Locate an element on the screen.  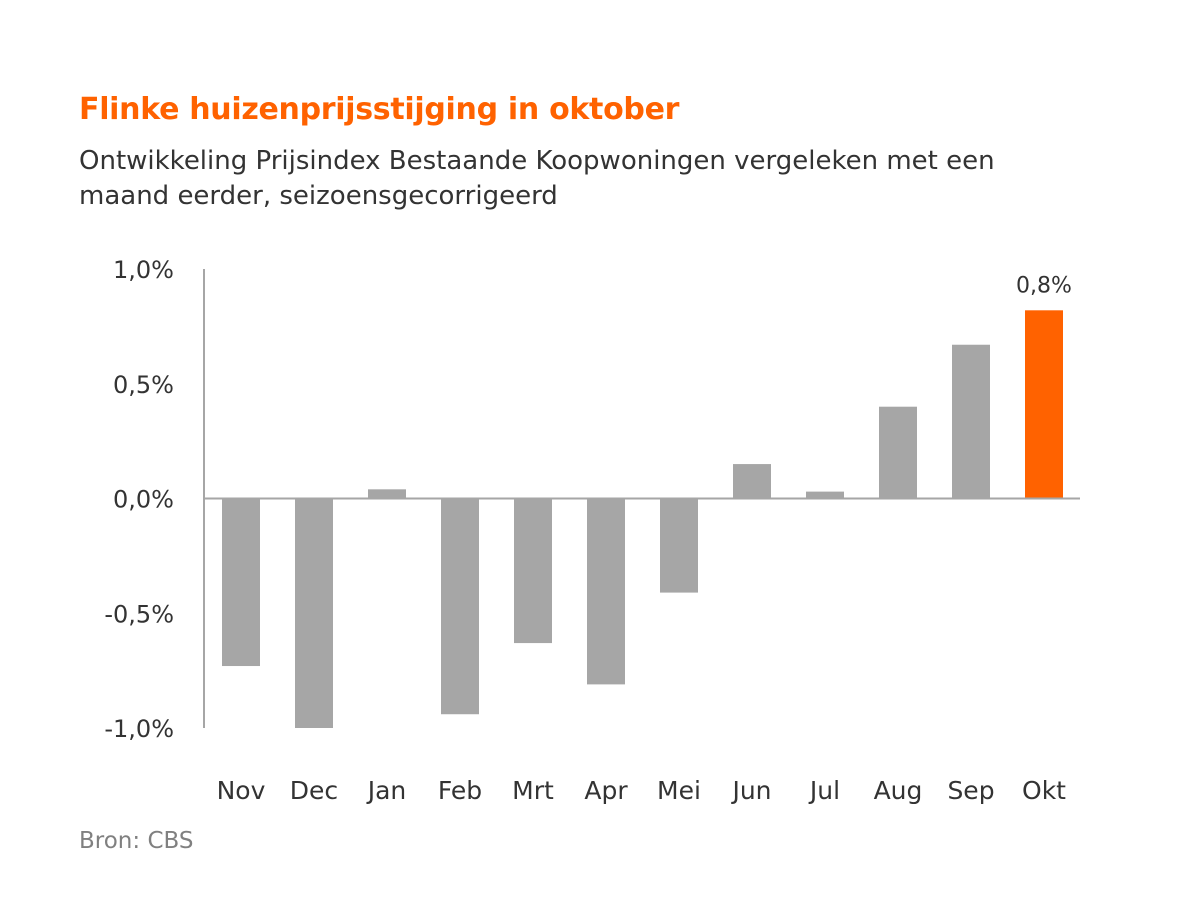
bar-aug is located at coordinates (898, 452).